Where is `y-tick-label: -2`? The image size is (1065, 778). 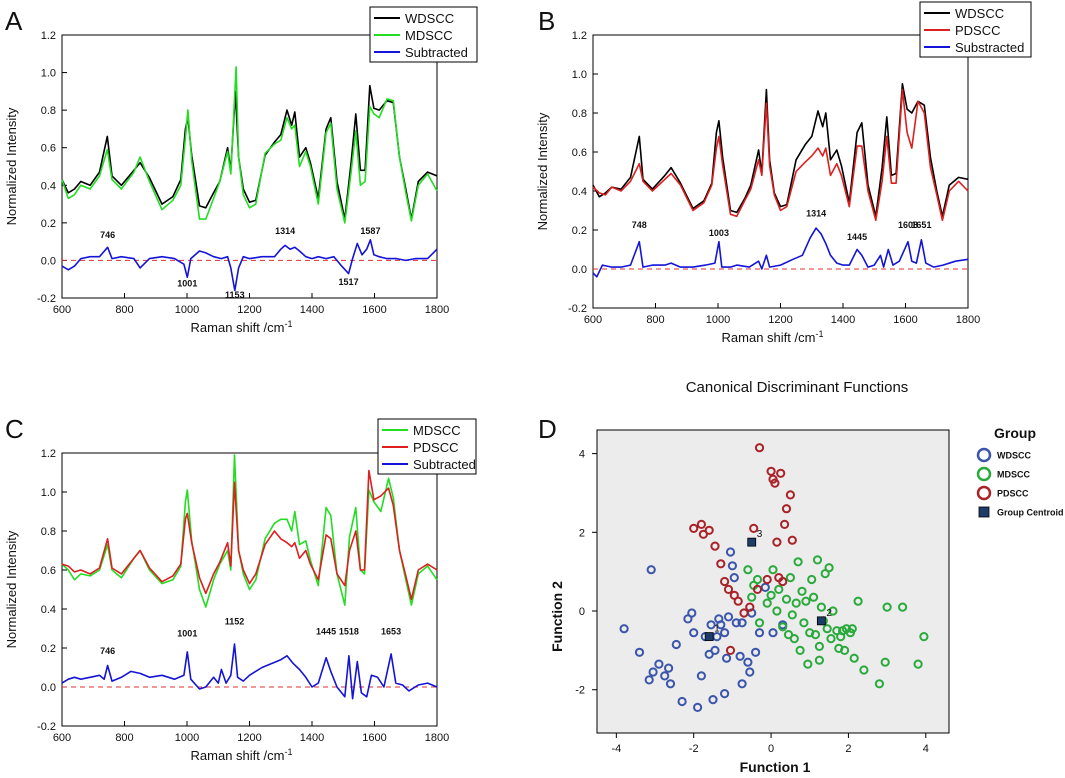 y-tick-label: -2 is located at coordinates (580, 691).